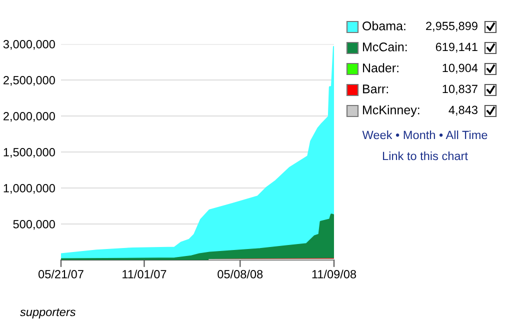 The height and width of the screenshot is (330, 510). I want to click on text: 619,141, so click(457, 47).